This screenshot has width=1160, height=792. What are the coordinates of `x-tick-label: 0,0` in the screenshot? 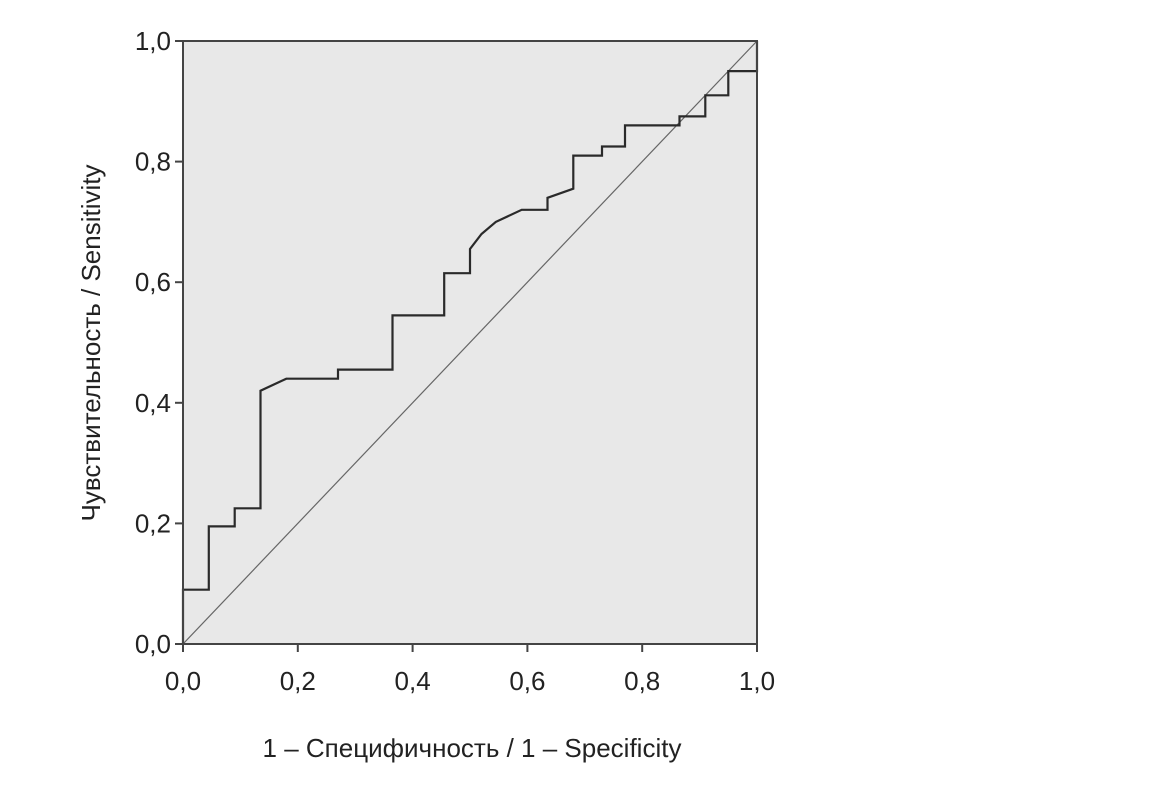 It's located at (183, 681).